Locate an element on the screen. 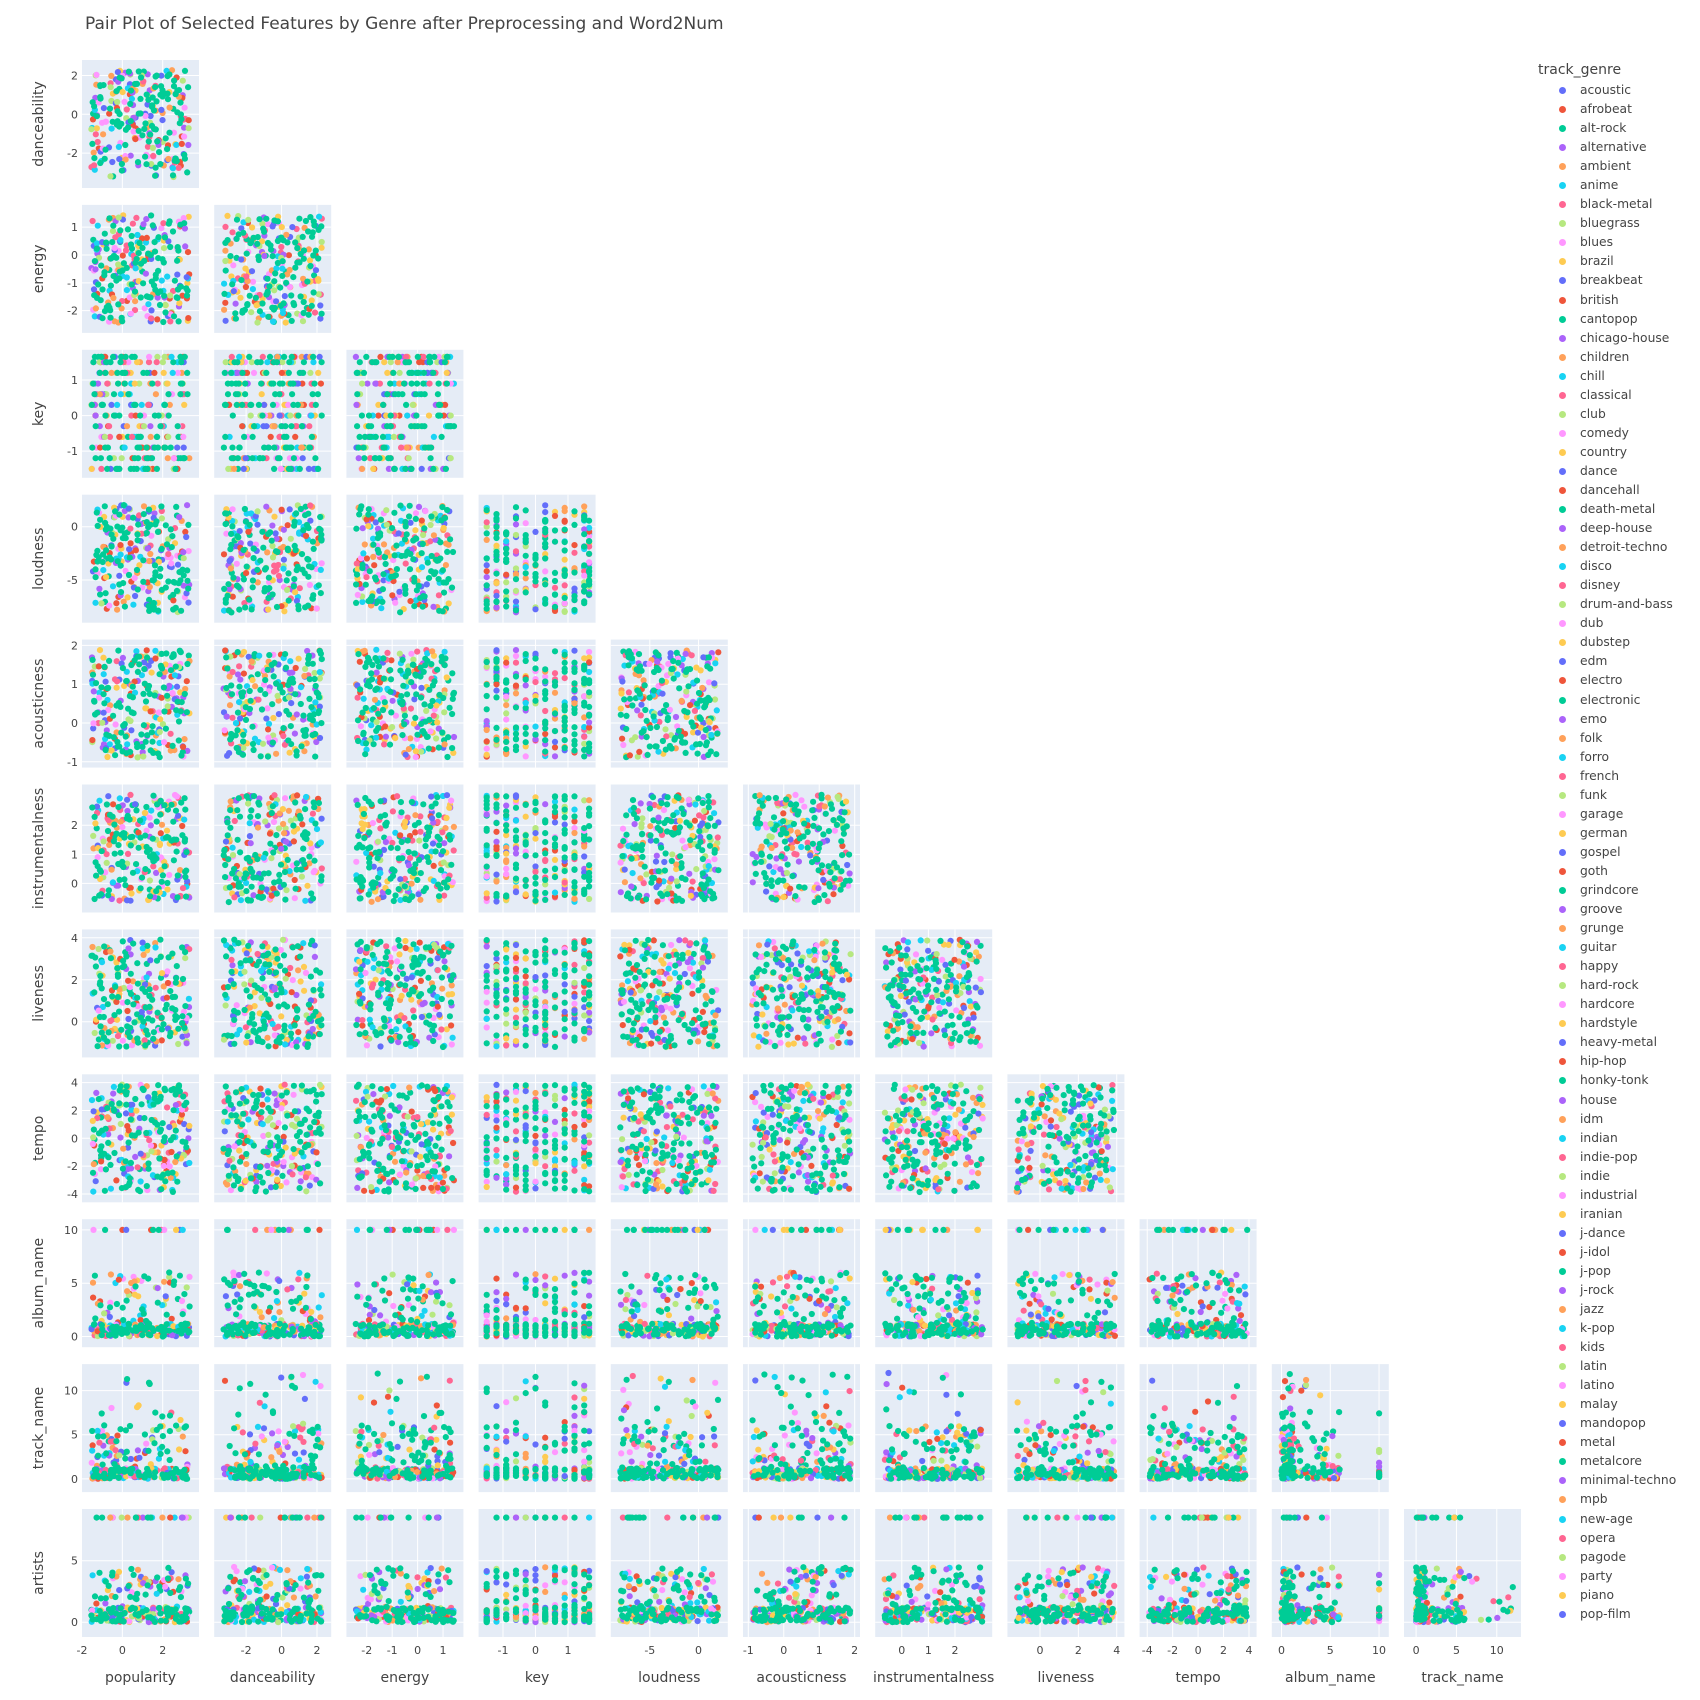  panel-danceability-vs-popularity is located at coordinates (140, 124).